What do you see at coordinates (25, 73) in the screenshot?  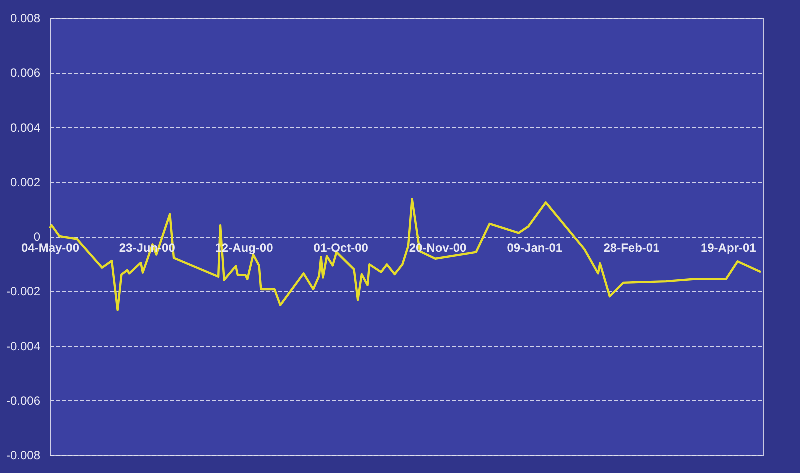 I see `y-tick-label: 0.006` at bounding box center [25, 73].